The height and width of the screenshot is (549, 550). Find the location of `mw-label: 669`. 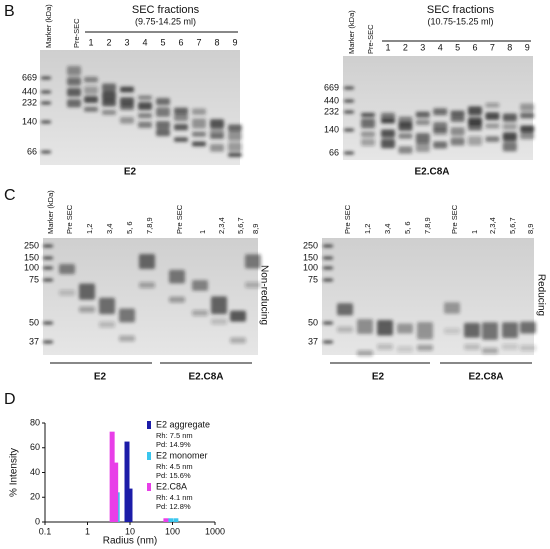

mw-label: 669 is located at coordinates (29, 77).